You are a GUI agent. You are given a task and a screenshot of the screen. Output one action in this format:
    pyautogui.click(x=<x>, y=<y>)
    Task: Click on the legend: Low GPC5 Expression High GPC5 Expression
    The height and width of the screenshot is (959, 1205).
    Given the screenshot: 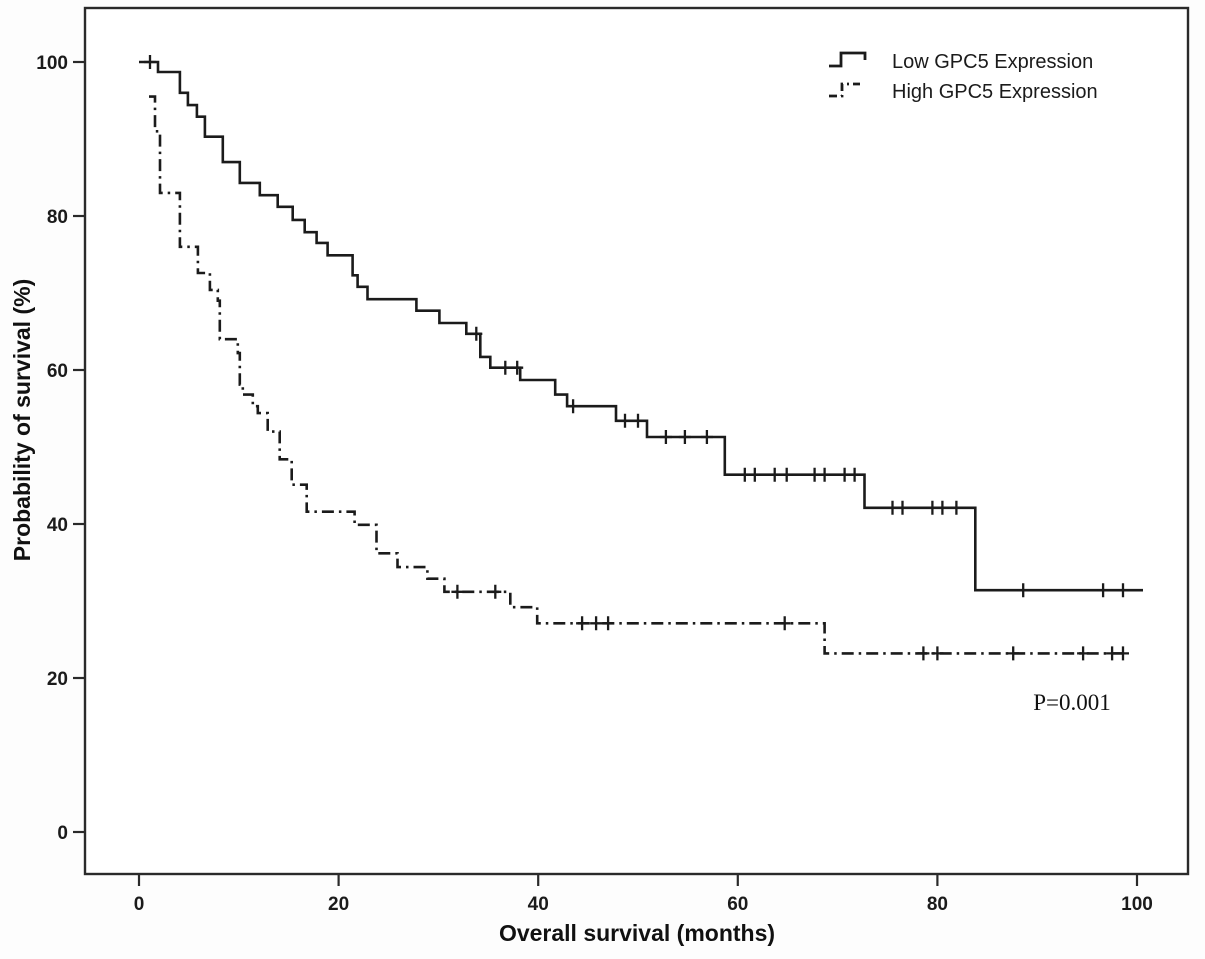 What is the action you would take?
    pyautogui.click(x=963, y=77)
    